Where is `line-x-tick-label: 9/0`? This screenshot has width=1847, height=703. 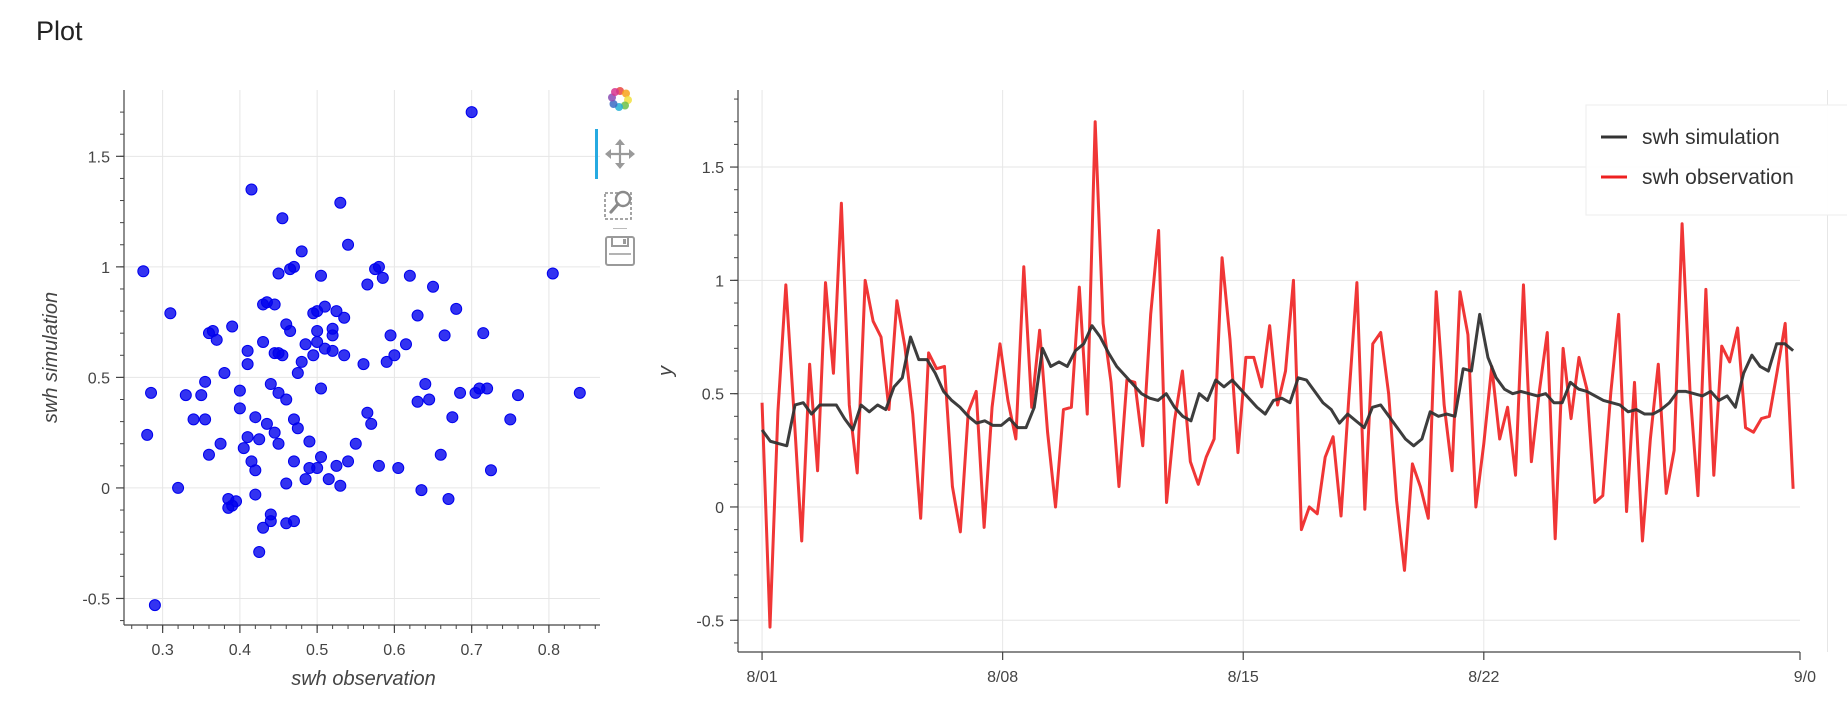
line-x-tick-label: 9/0 is located at coordinates (1805, 677).